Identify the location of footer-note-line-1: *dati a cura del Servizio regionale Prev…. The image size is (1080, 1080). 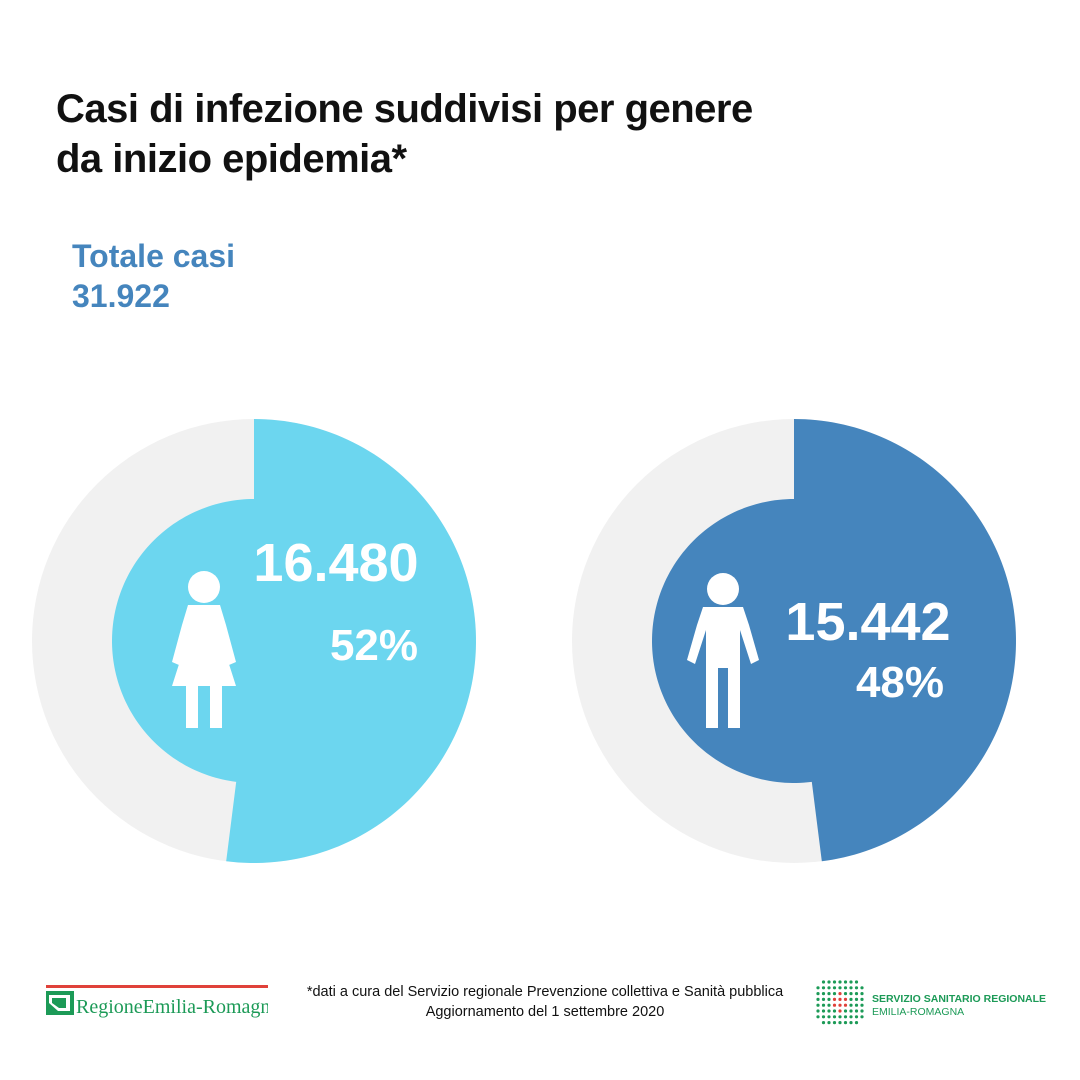
(545, 992).